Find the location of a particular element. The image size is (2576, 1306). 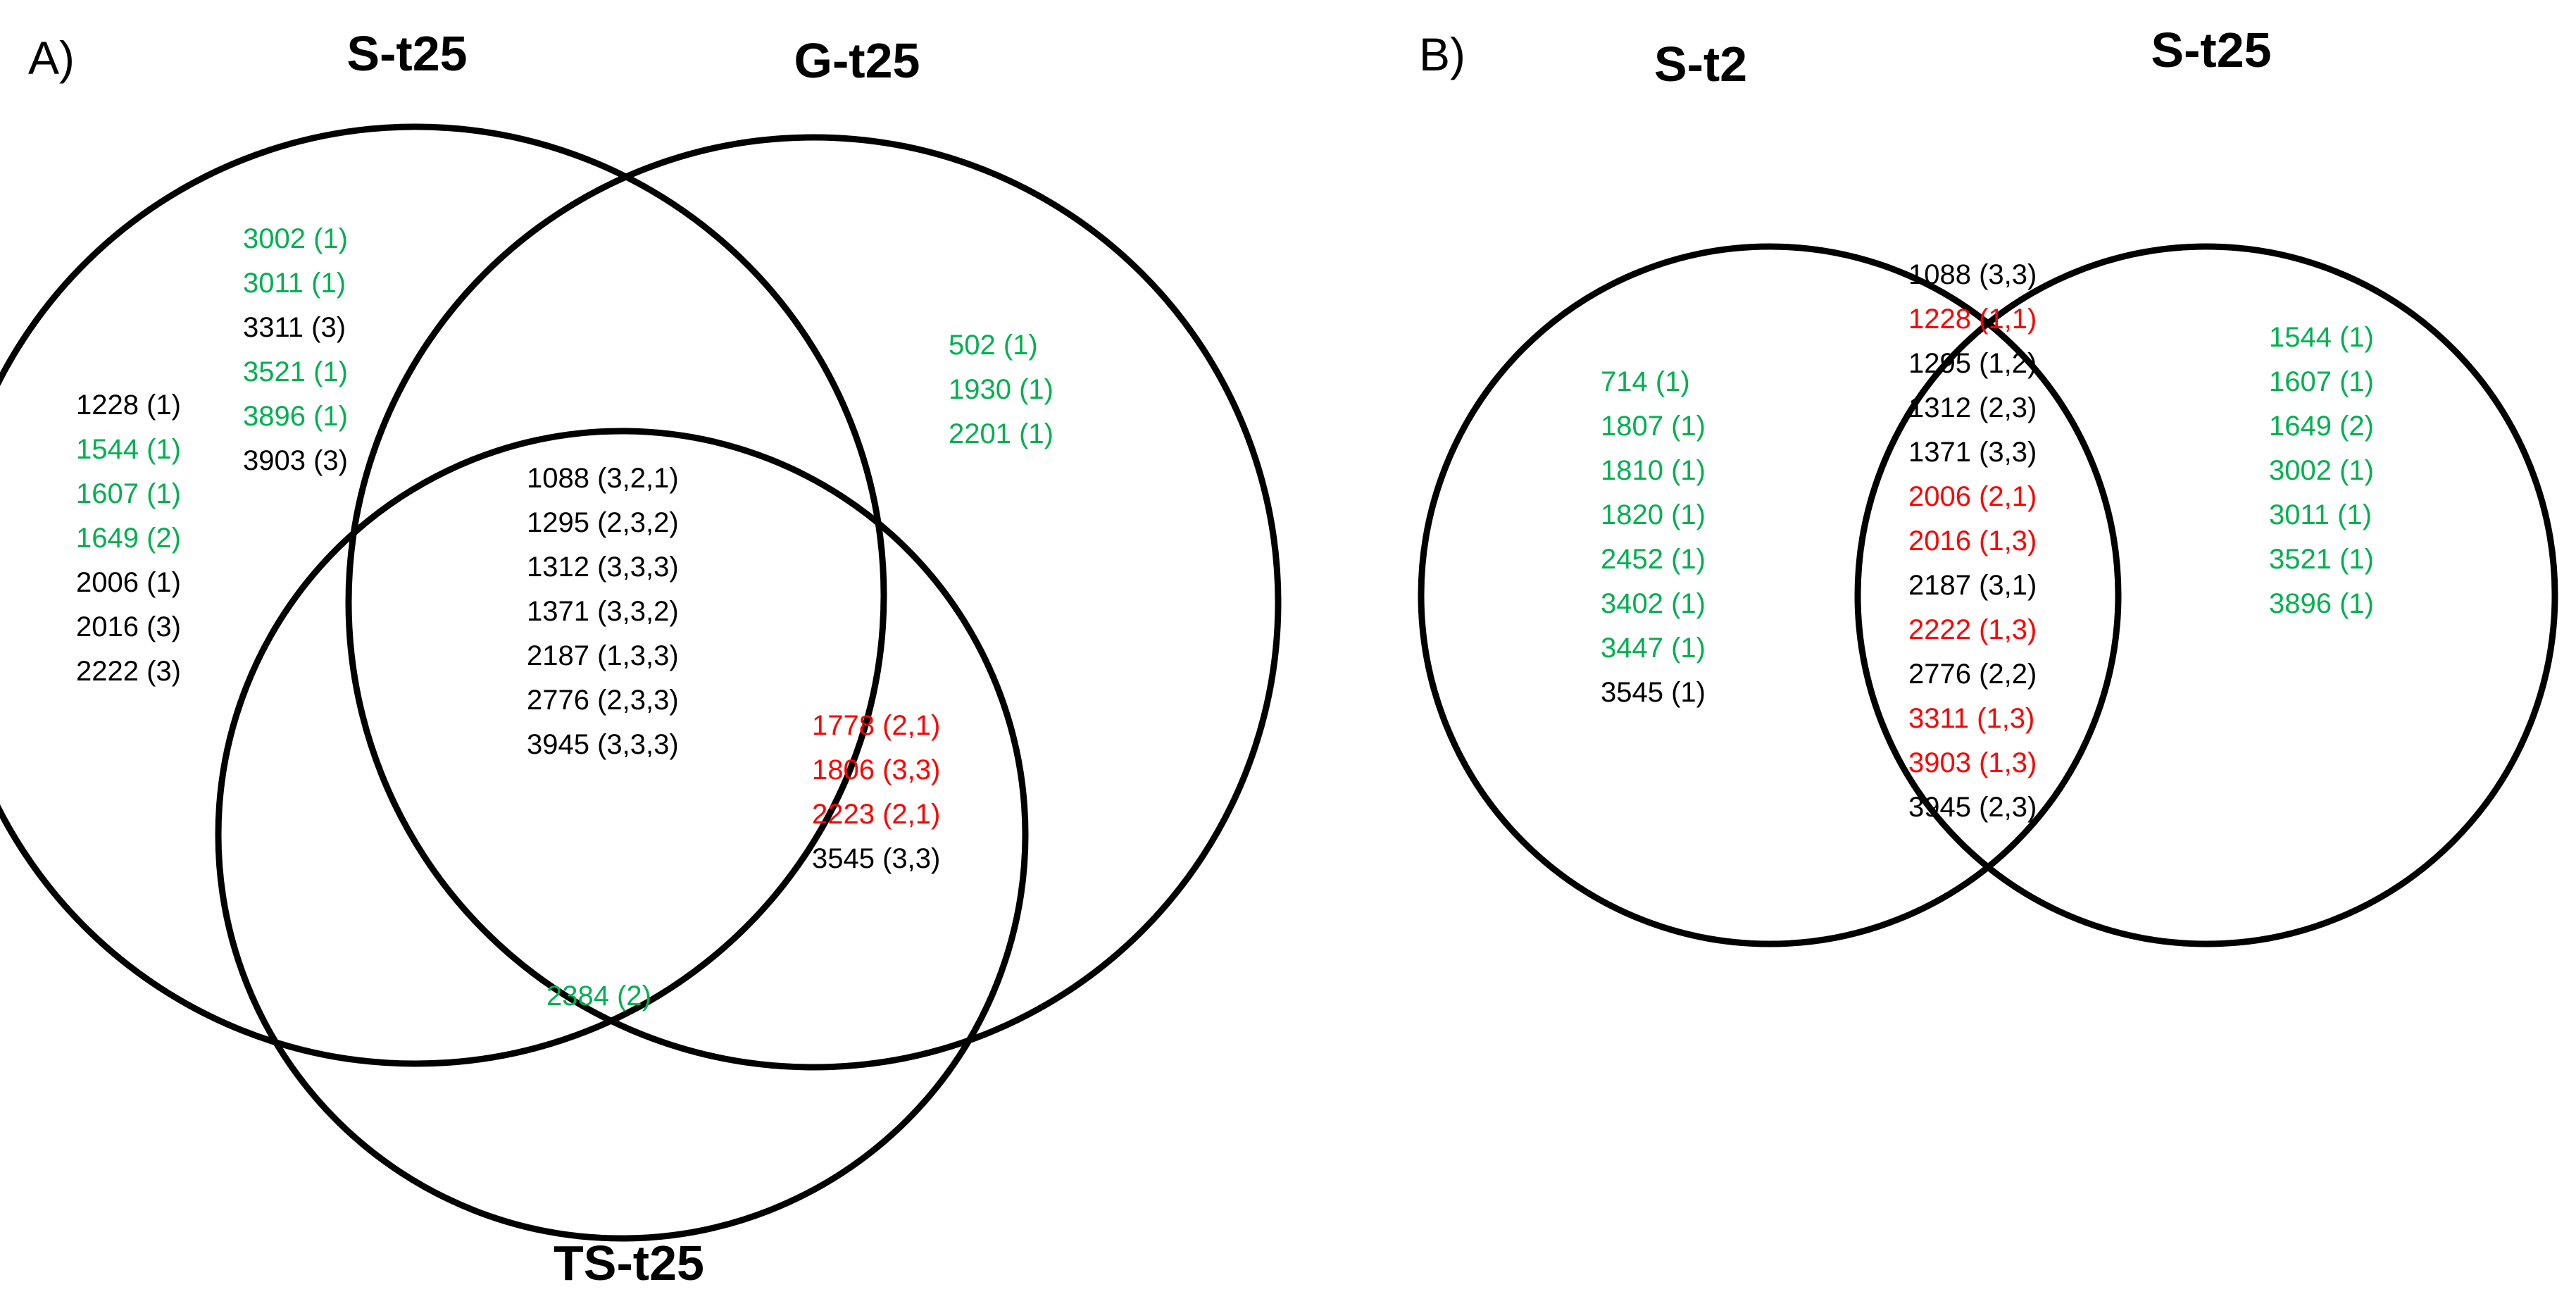

set-title-s-t25: S-t25 is located at coordinates (406, 54).